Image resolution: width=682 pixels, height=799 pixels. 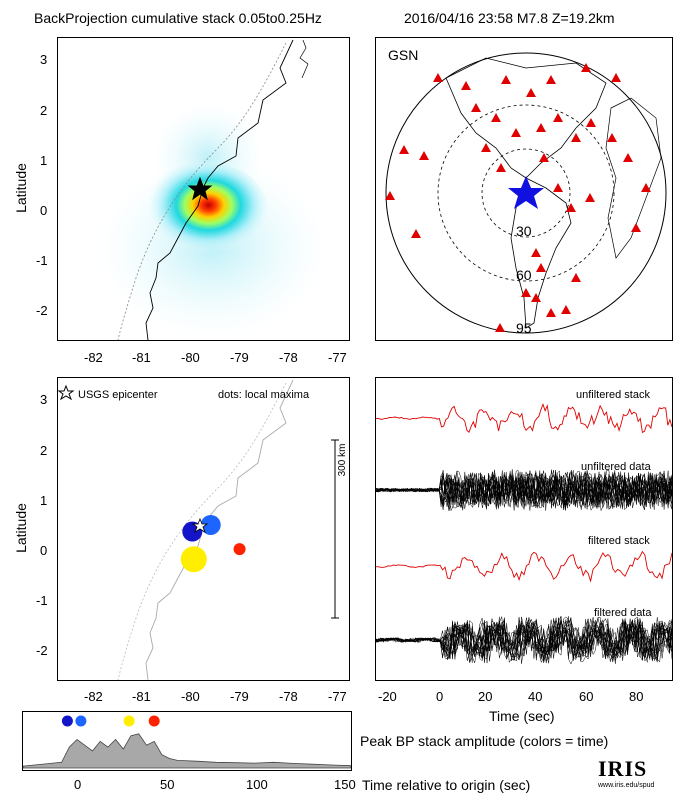 I want to click on scale-label: 300 km, so click(x=342, y=460).